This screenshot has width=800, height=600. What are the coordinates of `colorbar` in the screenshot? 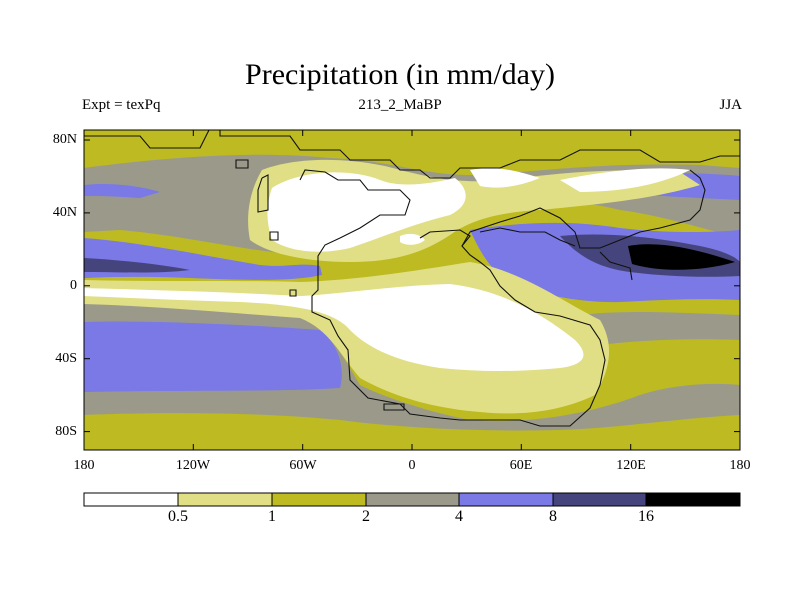 It's located at (412, 499).